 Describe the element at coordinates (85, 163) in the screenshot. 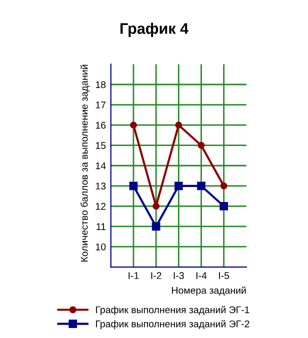

I see `y-axis-title: Количество баллов за выполнение заданий` at that location.